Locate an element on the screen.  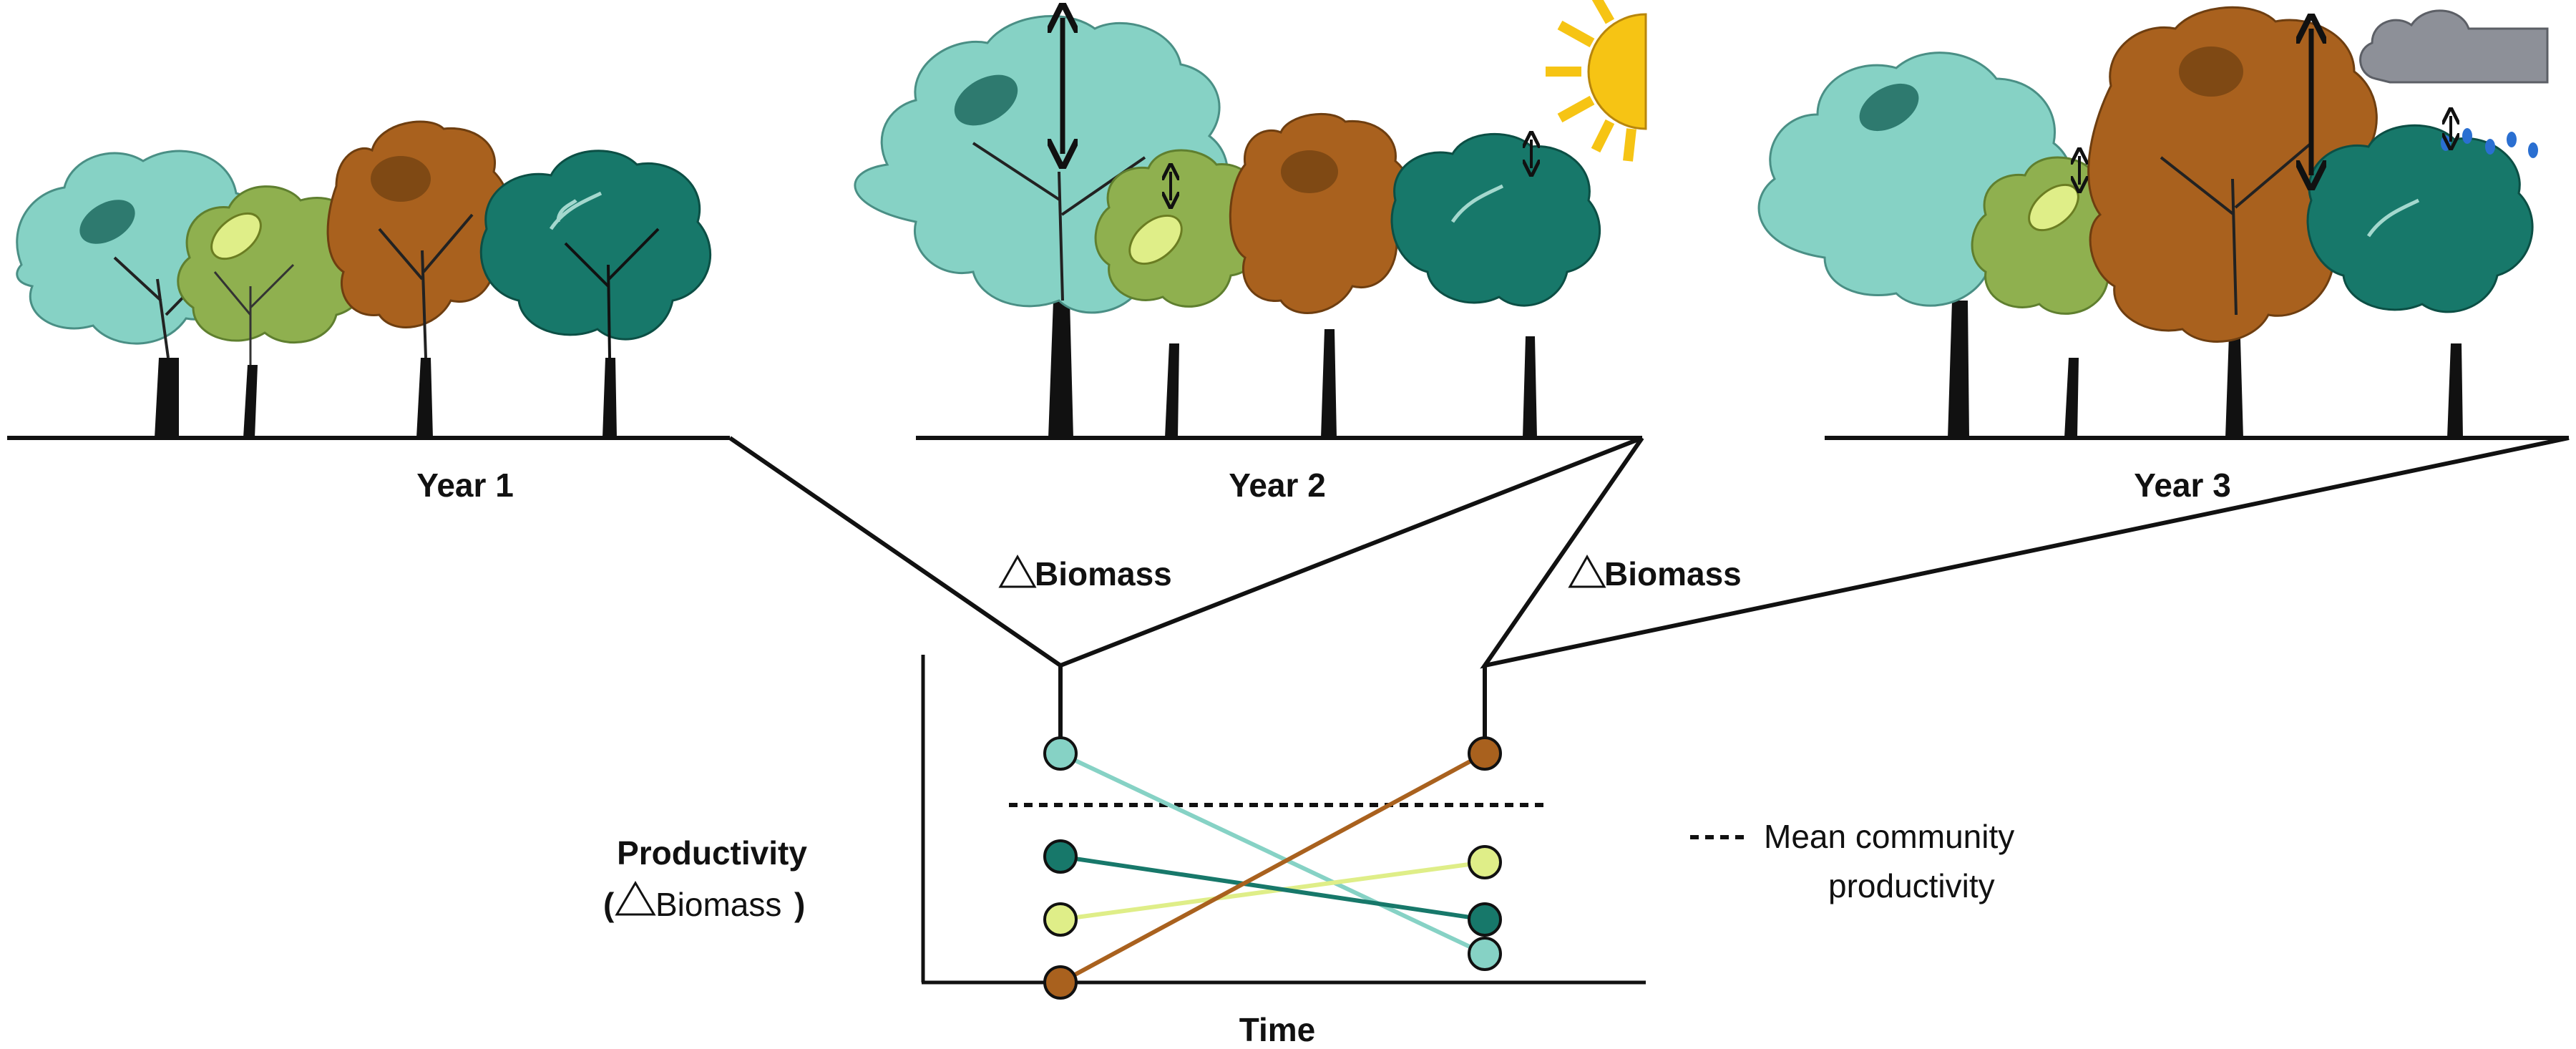
legend-text-line2: productivity is located at coordinates (1911, 885).